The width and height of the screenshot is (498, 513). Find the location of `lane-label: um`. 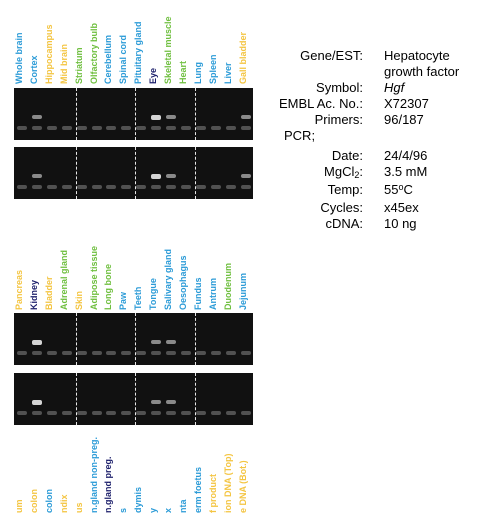

lane-label: um is located at coordinates (19, 506).